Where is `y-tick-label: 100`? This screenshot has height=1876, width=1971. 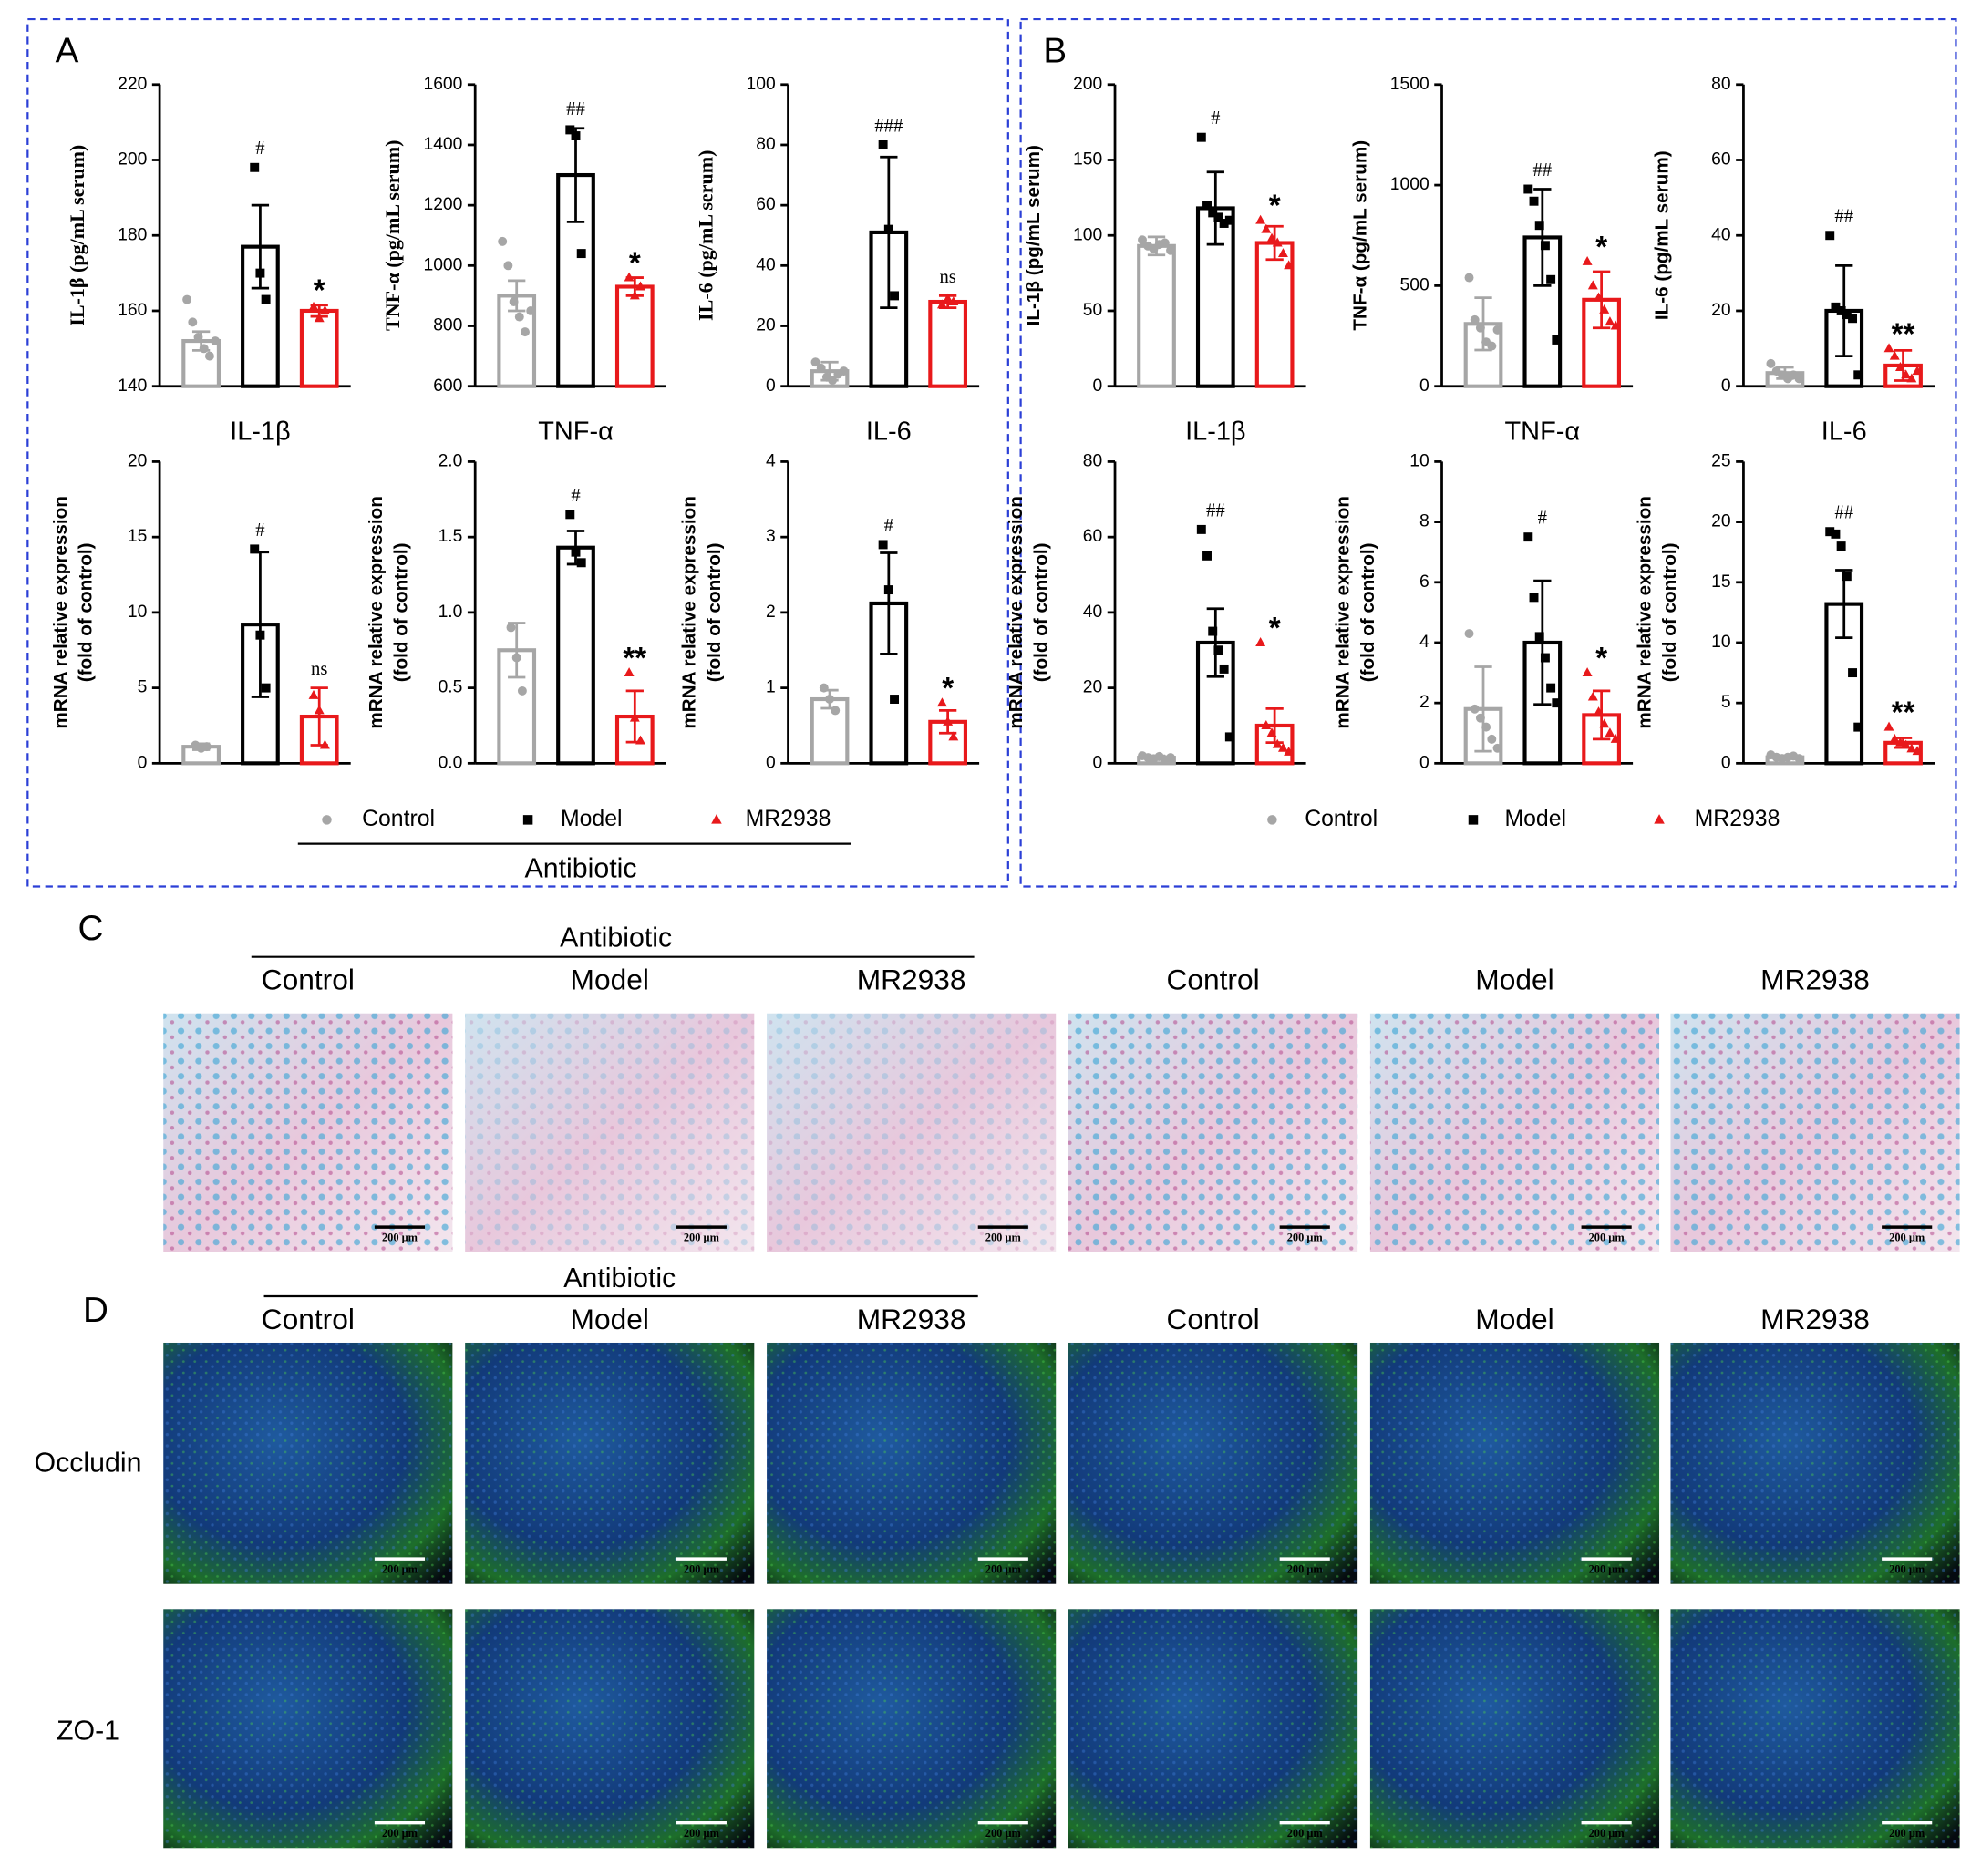 y-tick-label: 100 is located at coordinates (1087, 234).